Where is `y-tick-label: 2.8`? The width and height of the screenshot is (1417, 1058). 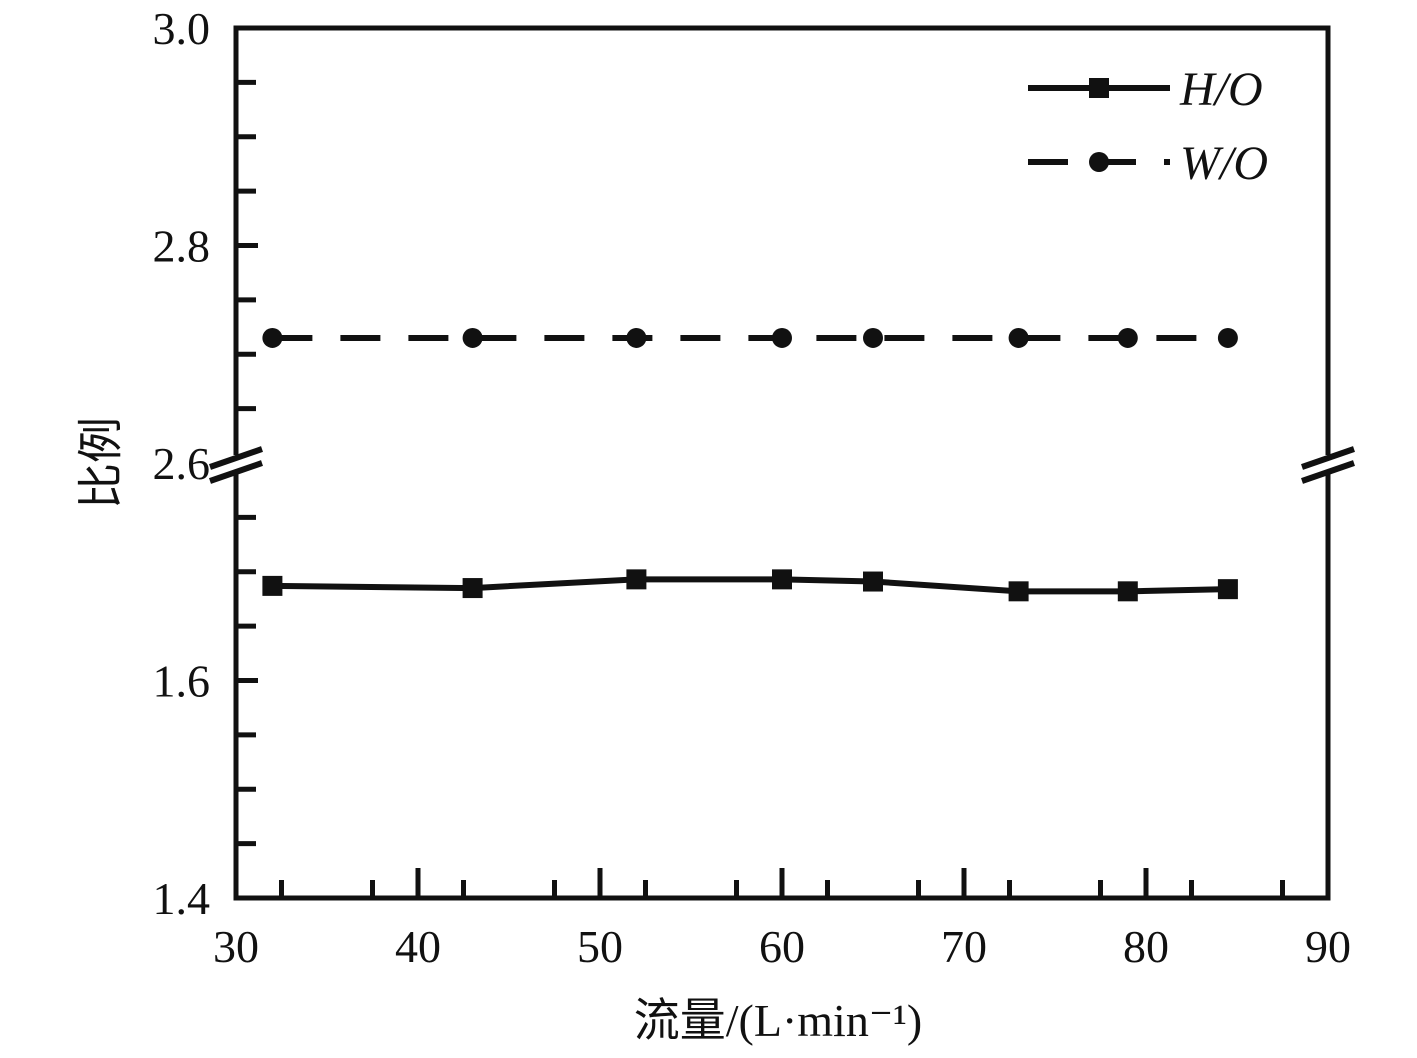
y-tick-label: 2.8 is located at coordinates (182, 246).